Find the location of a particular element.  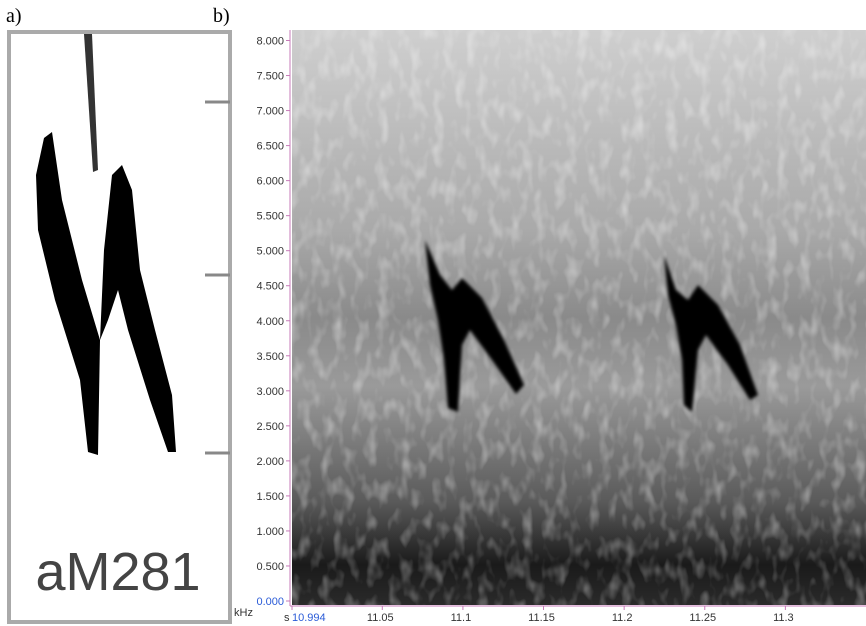

y-tick-label: 0.500 is located at coordinates (270, 567).